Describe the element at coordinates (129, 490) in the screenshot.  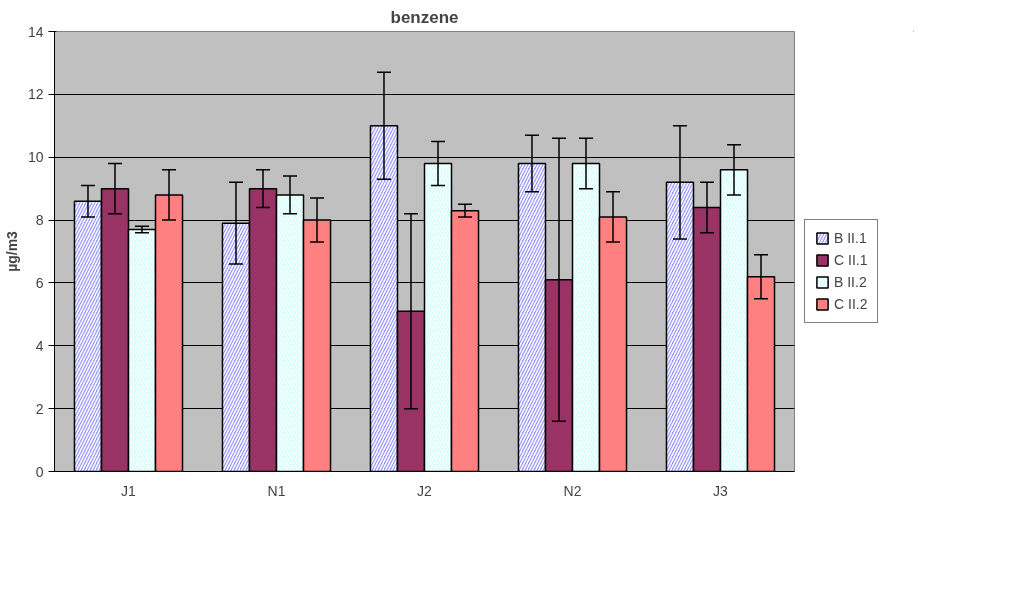
I see `x-tick-label: J1` at that location.